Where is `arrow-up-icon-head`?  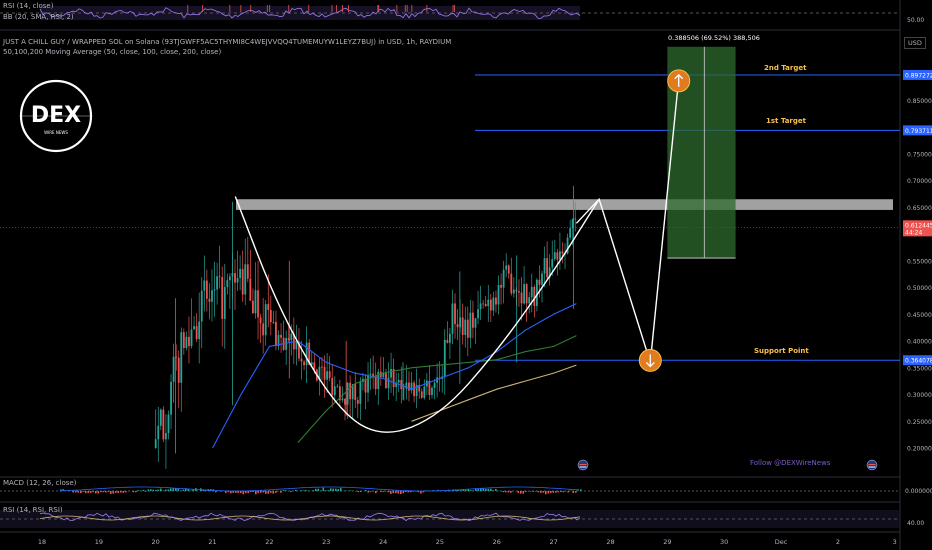 arrow-up-icon-head is located at coordinates (679, 76).